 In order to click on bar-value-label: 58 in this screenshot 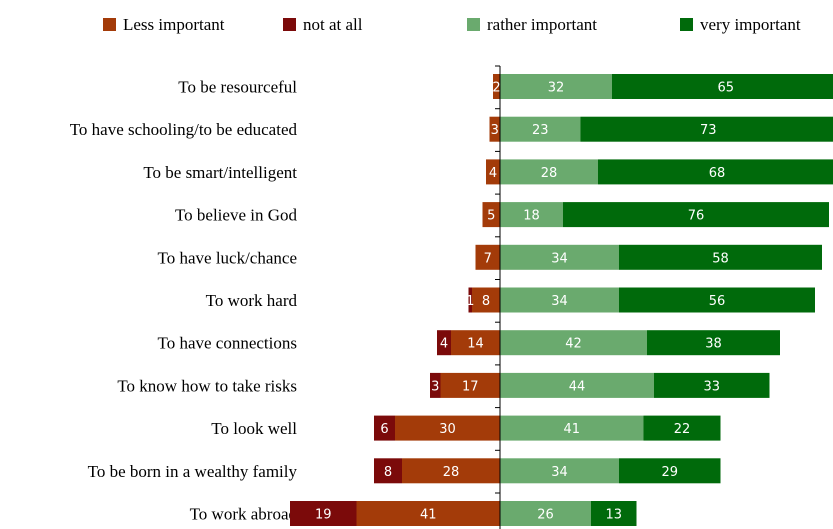, I will do `click(720, 258)`.